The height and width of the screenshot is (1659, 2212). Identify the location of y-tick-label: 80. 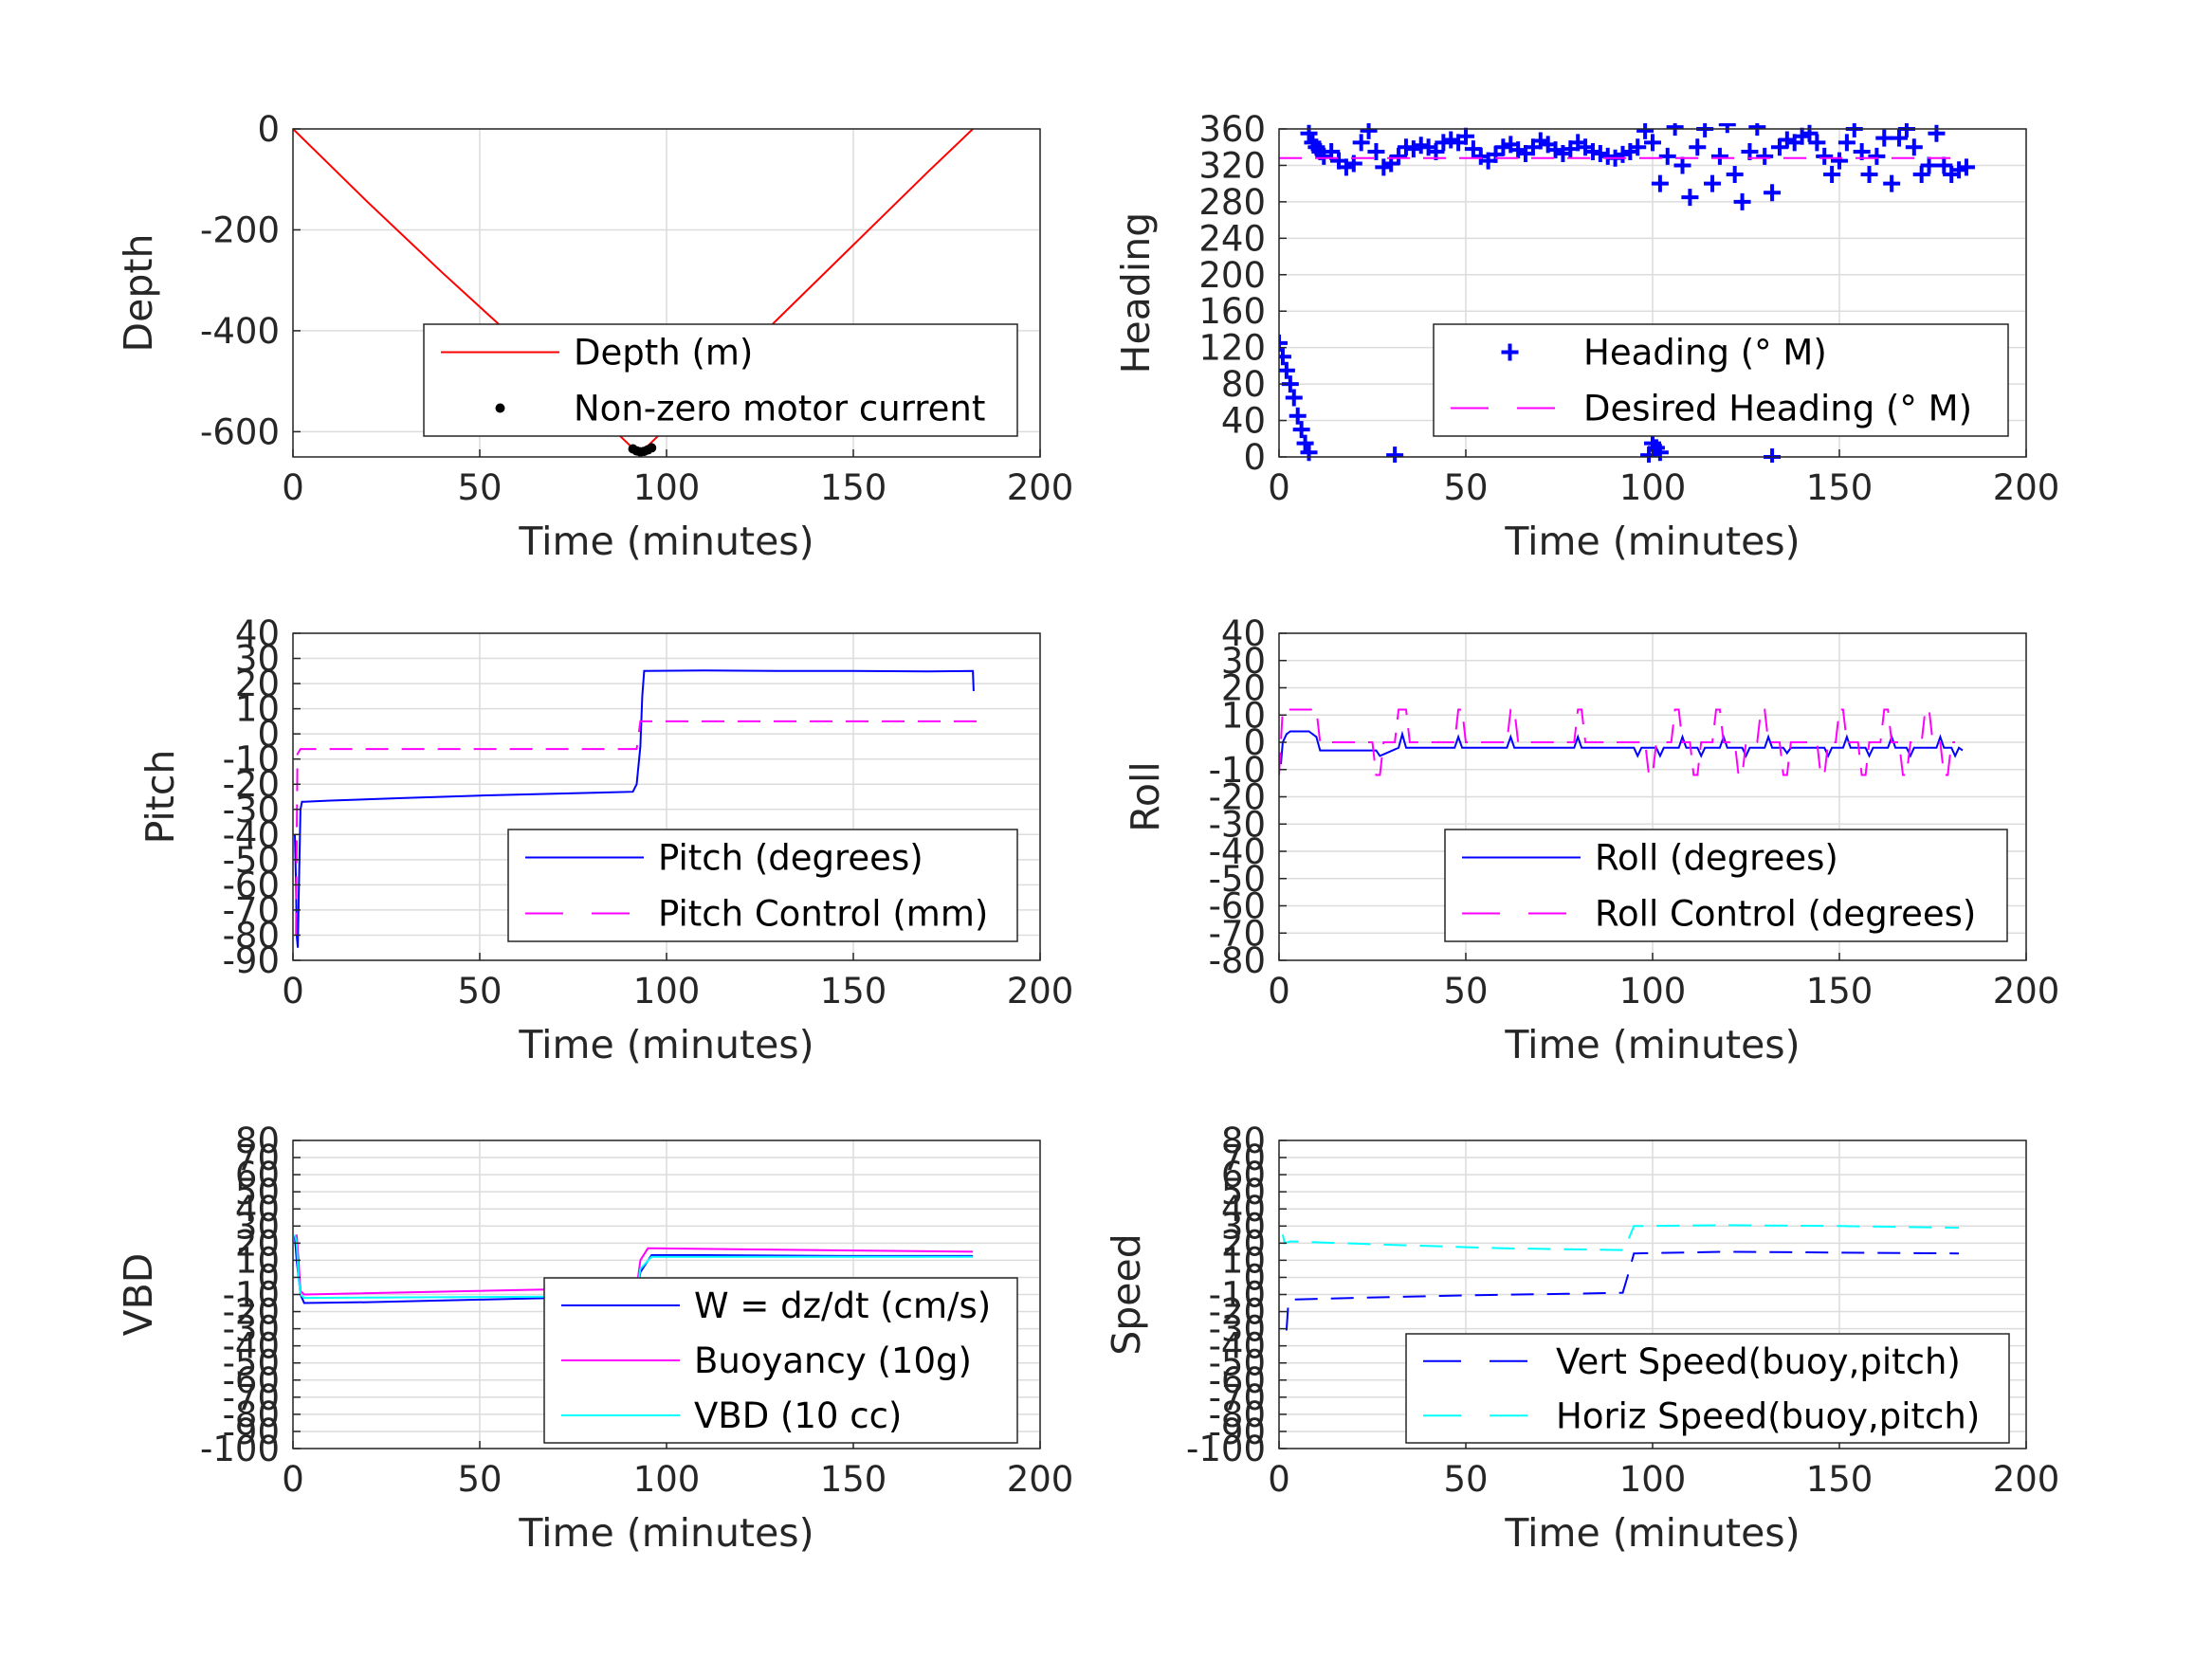
(1243, 384).